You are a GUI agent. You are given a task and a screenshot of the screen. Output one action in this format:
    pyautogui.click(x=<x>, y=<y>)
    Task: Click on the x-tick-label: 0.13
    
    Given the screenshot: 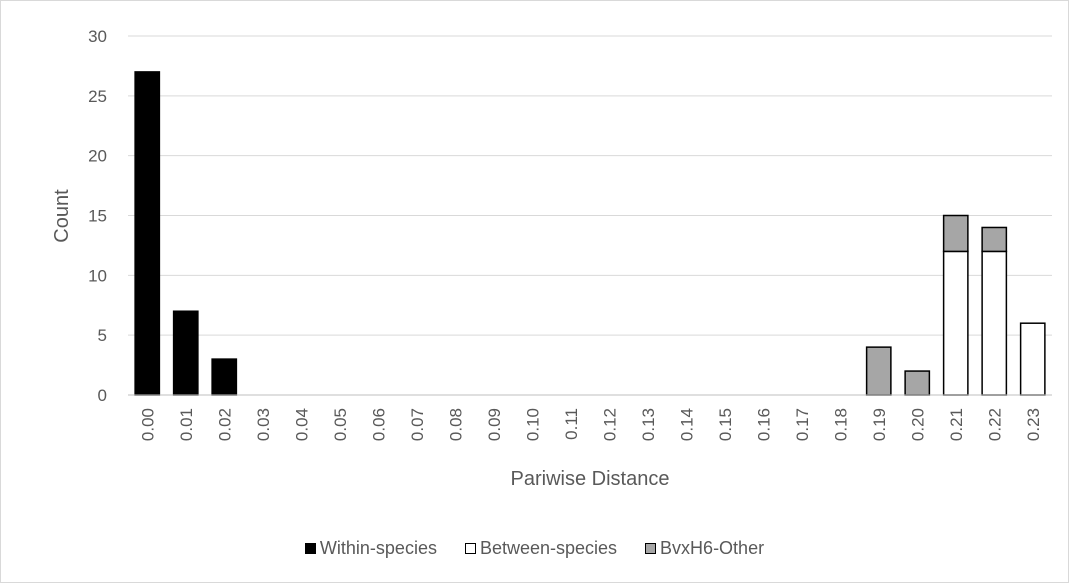 What is the action you would take?
    pyautogui.click(x=648, y=424)
    